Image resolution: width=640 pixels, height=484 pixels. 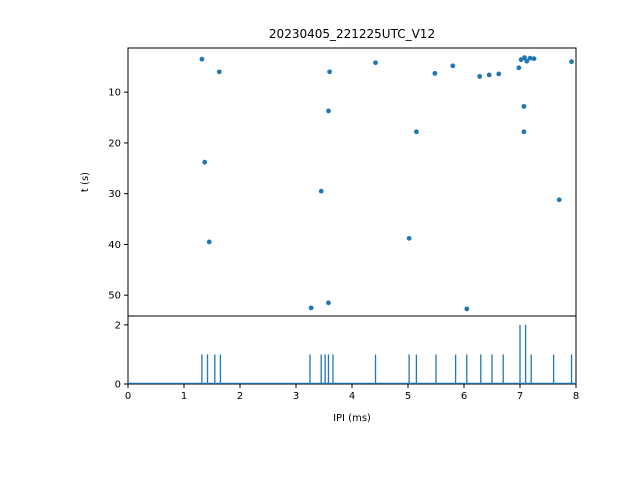 What do you see at coordinates (114, 245) in the screenshot?
I see `y-tick-label: 40` at bounding box center [114, 245].